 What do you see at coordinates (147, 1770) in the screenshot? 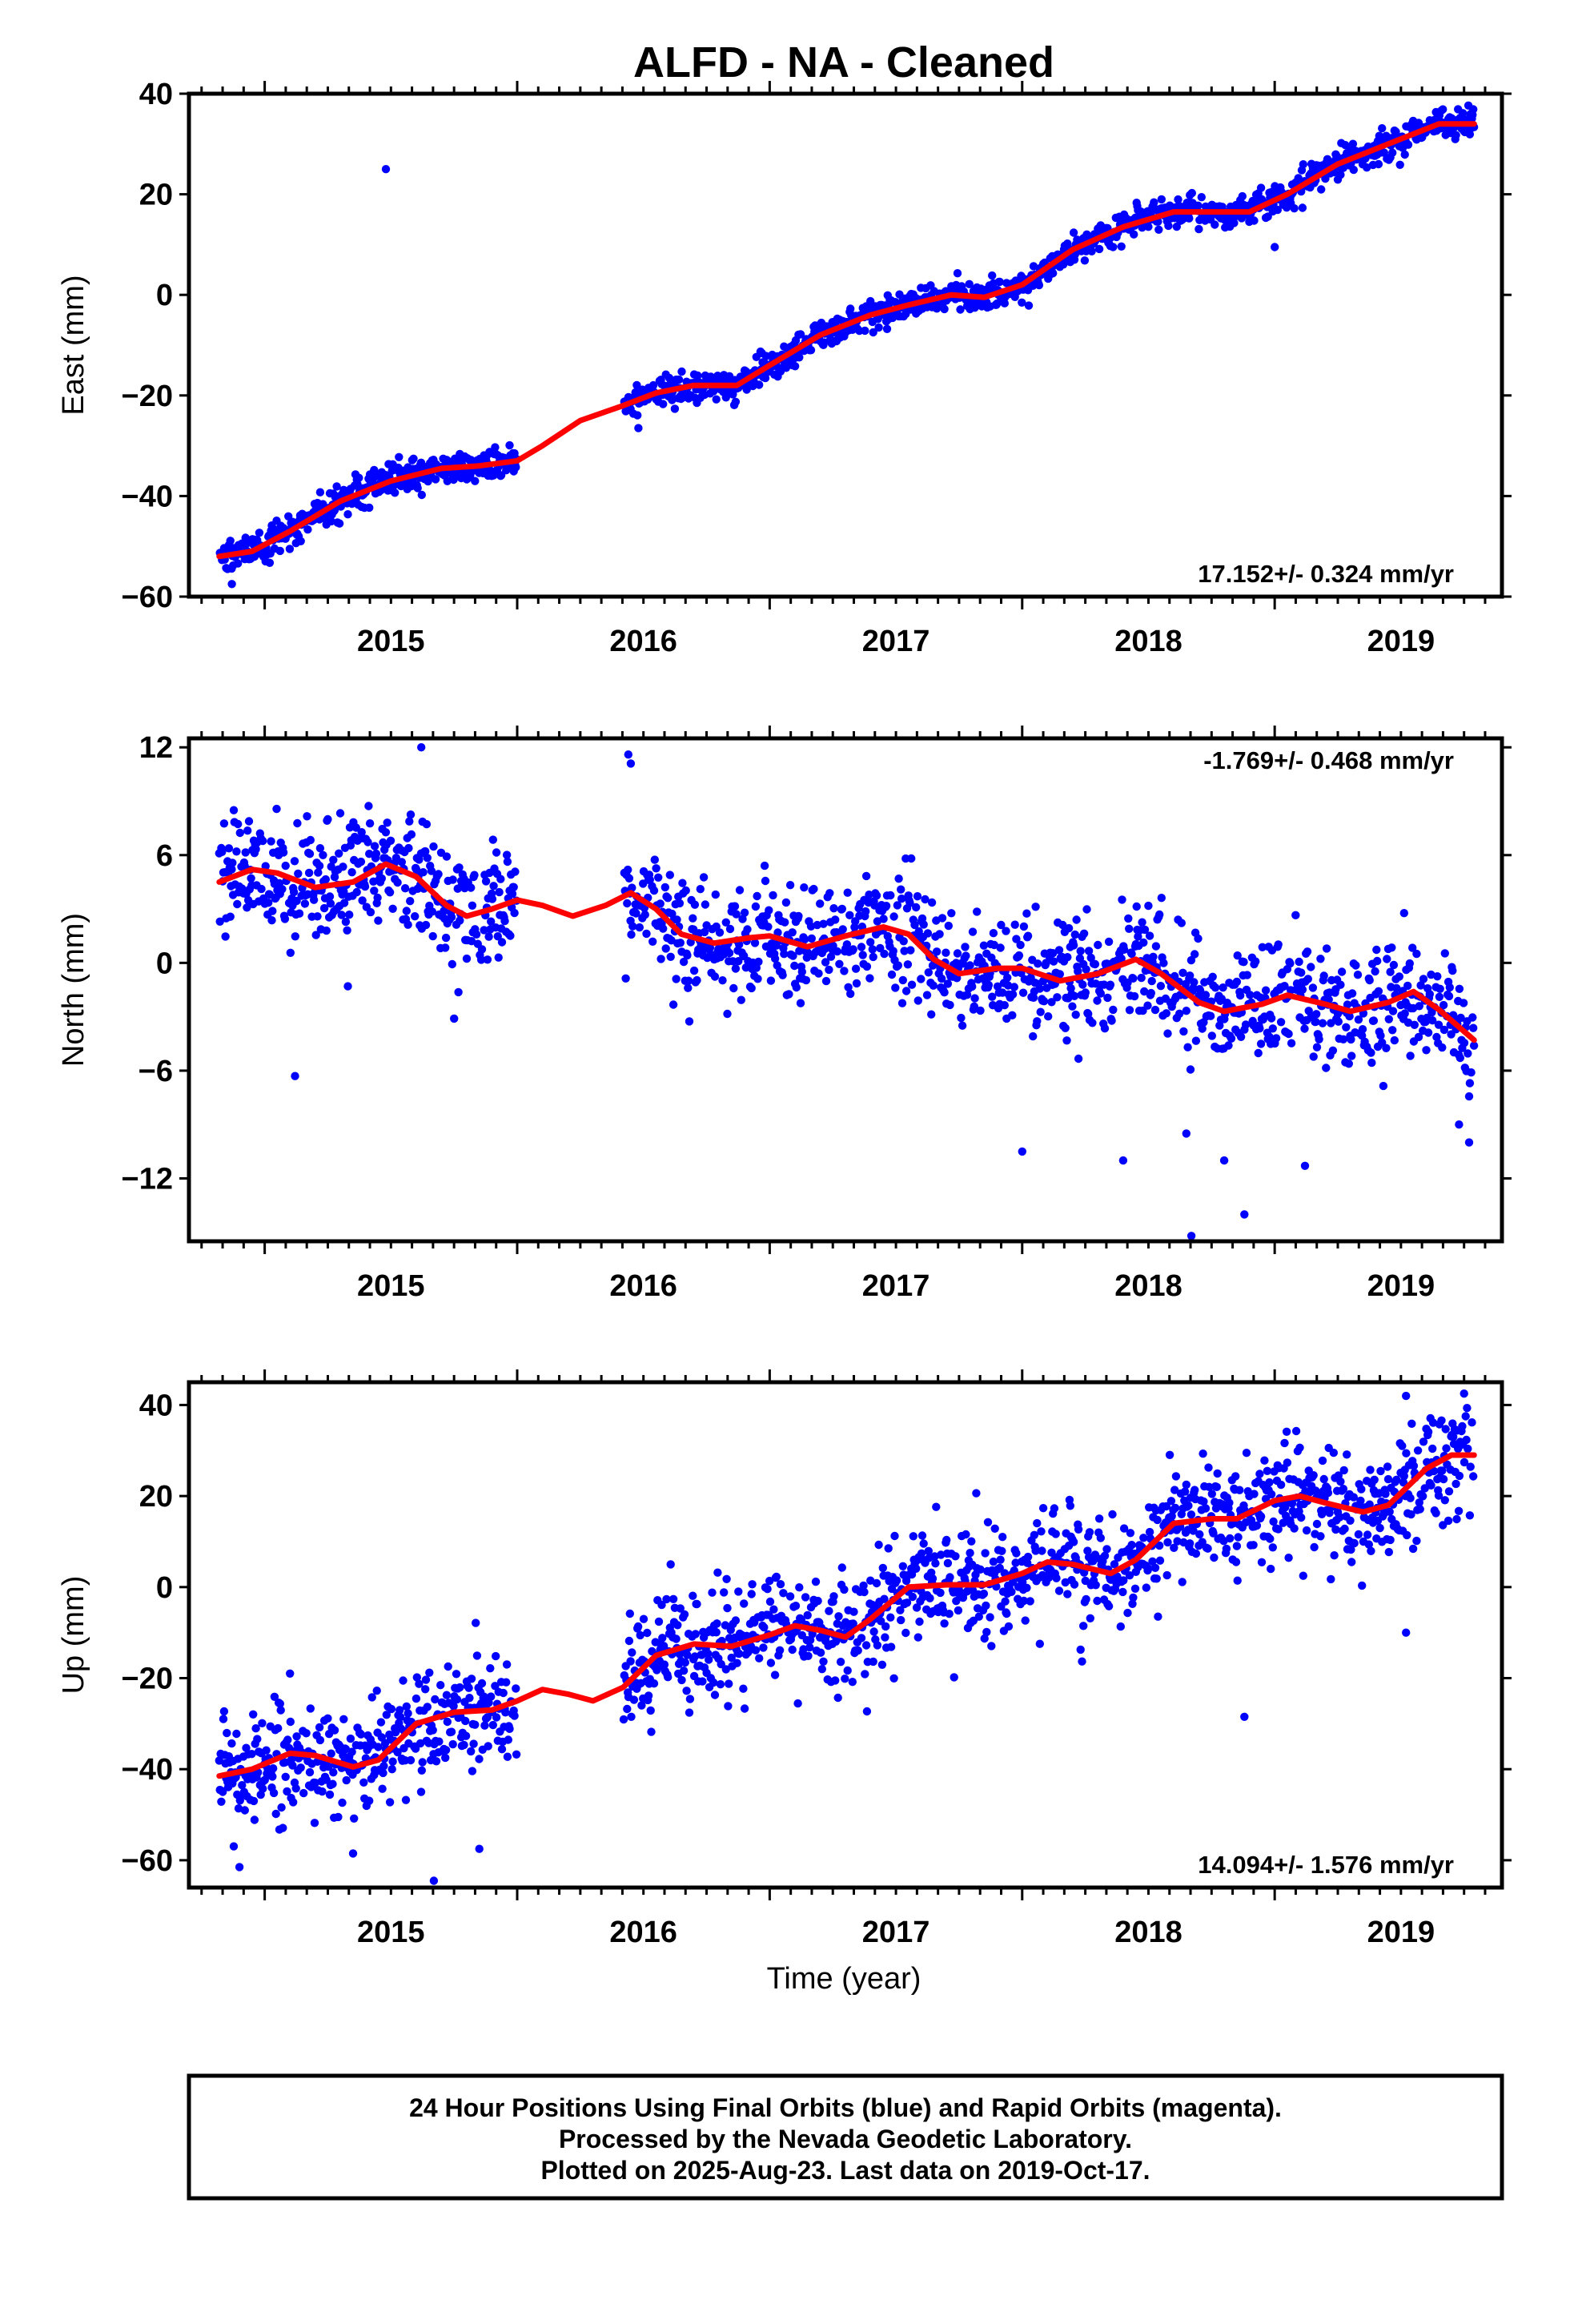
I see `up-y-tick-label: −40` at bounding box center [147, 1770].